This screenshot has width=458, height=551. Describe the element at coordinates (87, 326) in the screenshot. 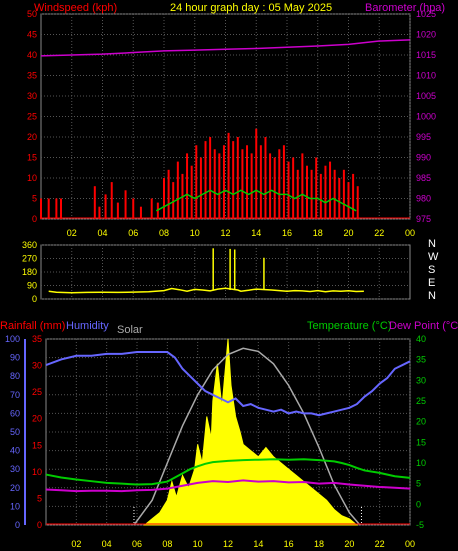

I see `humidity-axis-title: Humidity` at that location.